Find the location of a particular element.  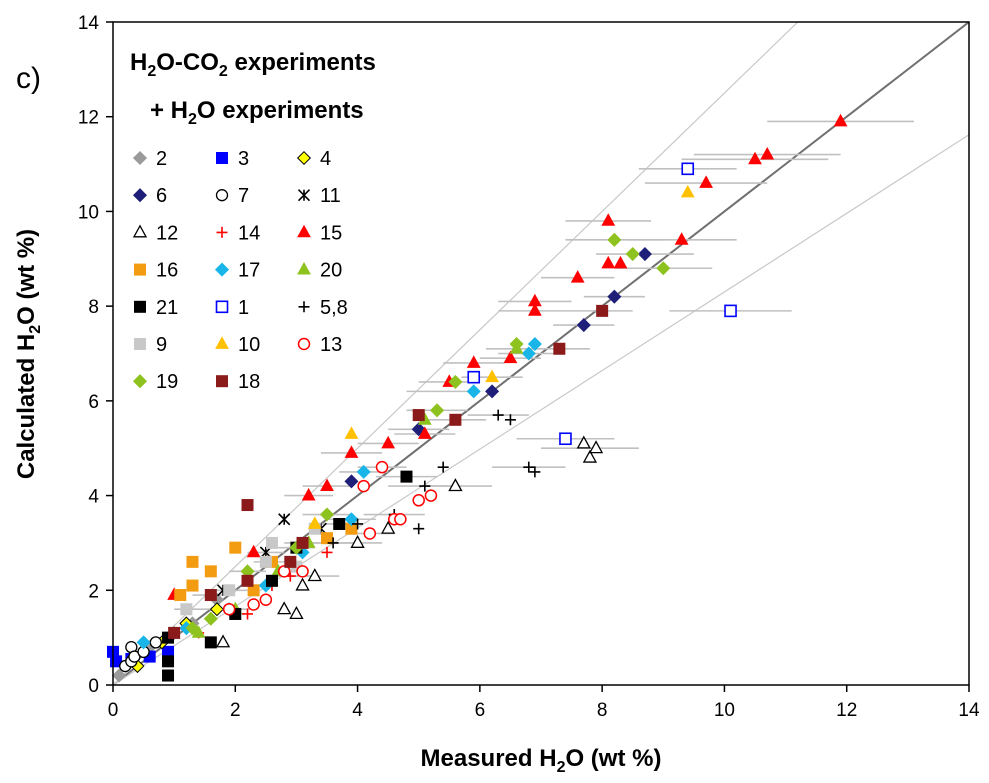

legend-item: 11 is located at coordinates (319, 196).